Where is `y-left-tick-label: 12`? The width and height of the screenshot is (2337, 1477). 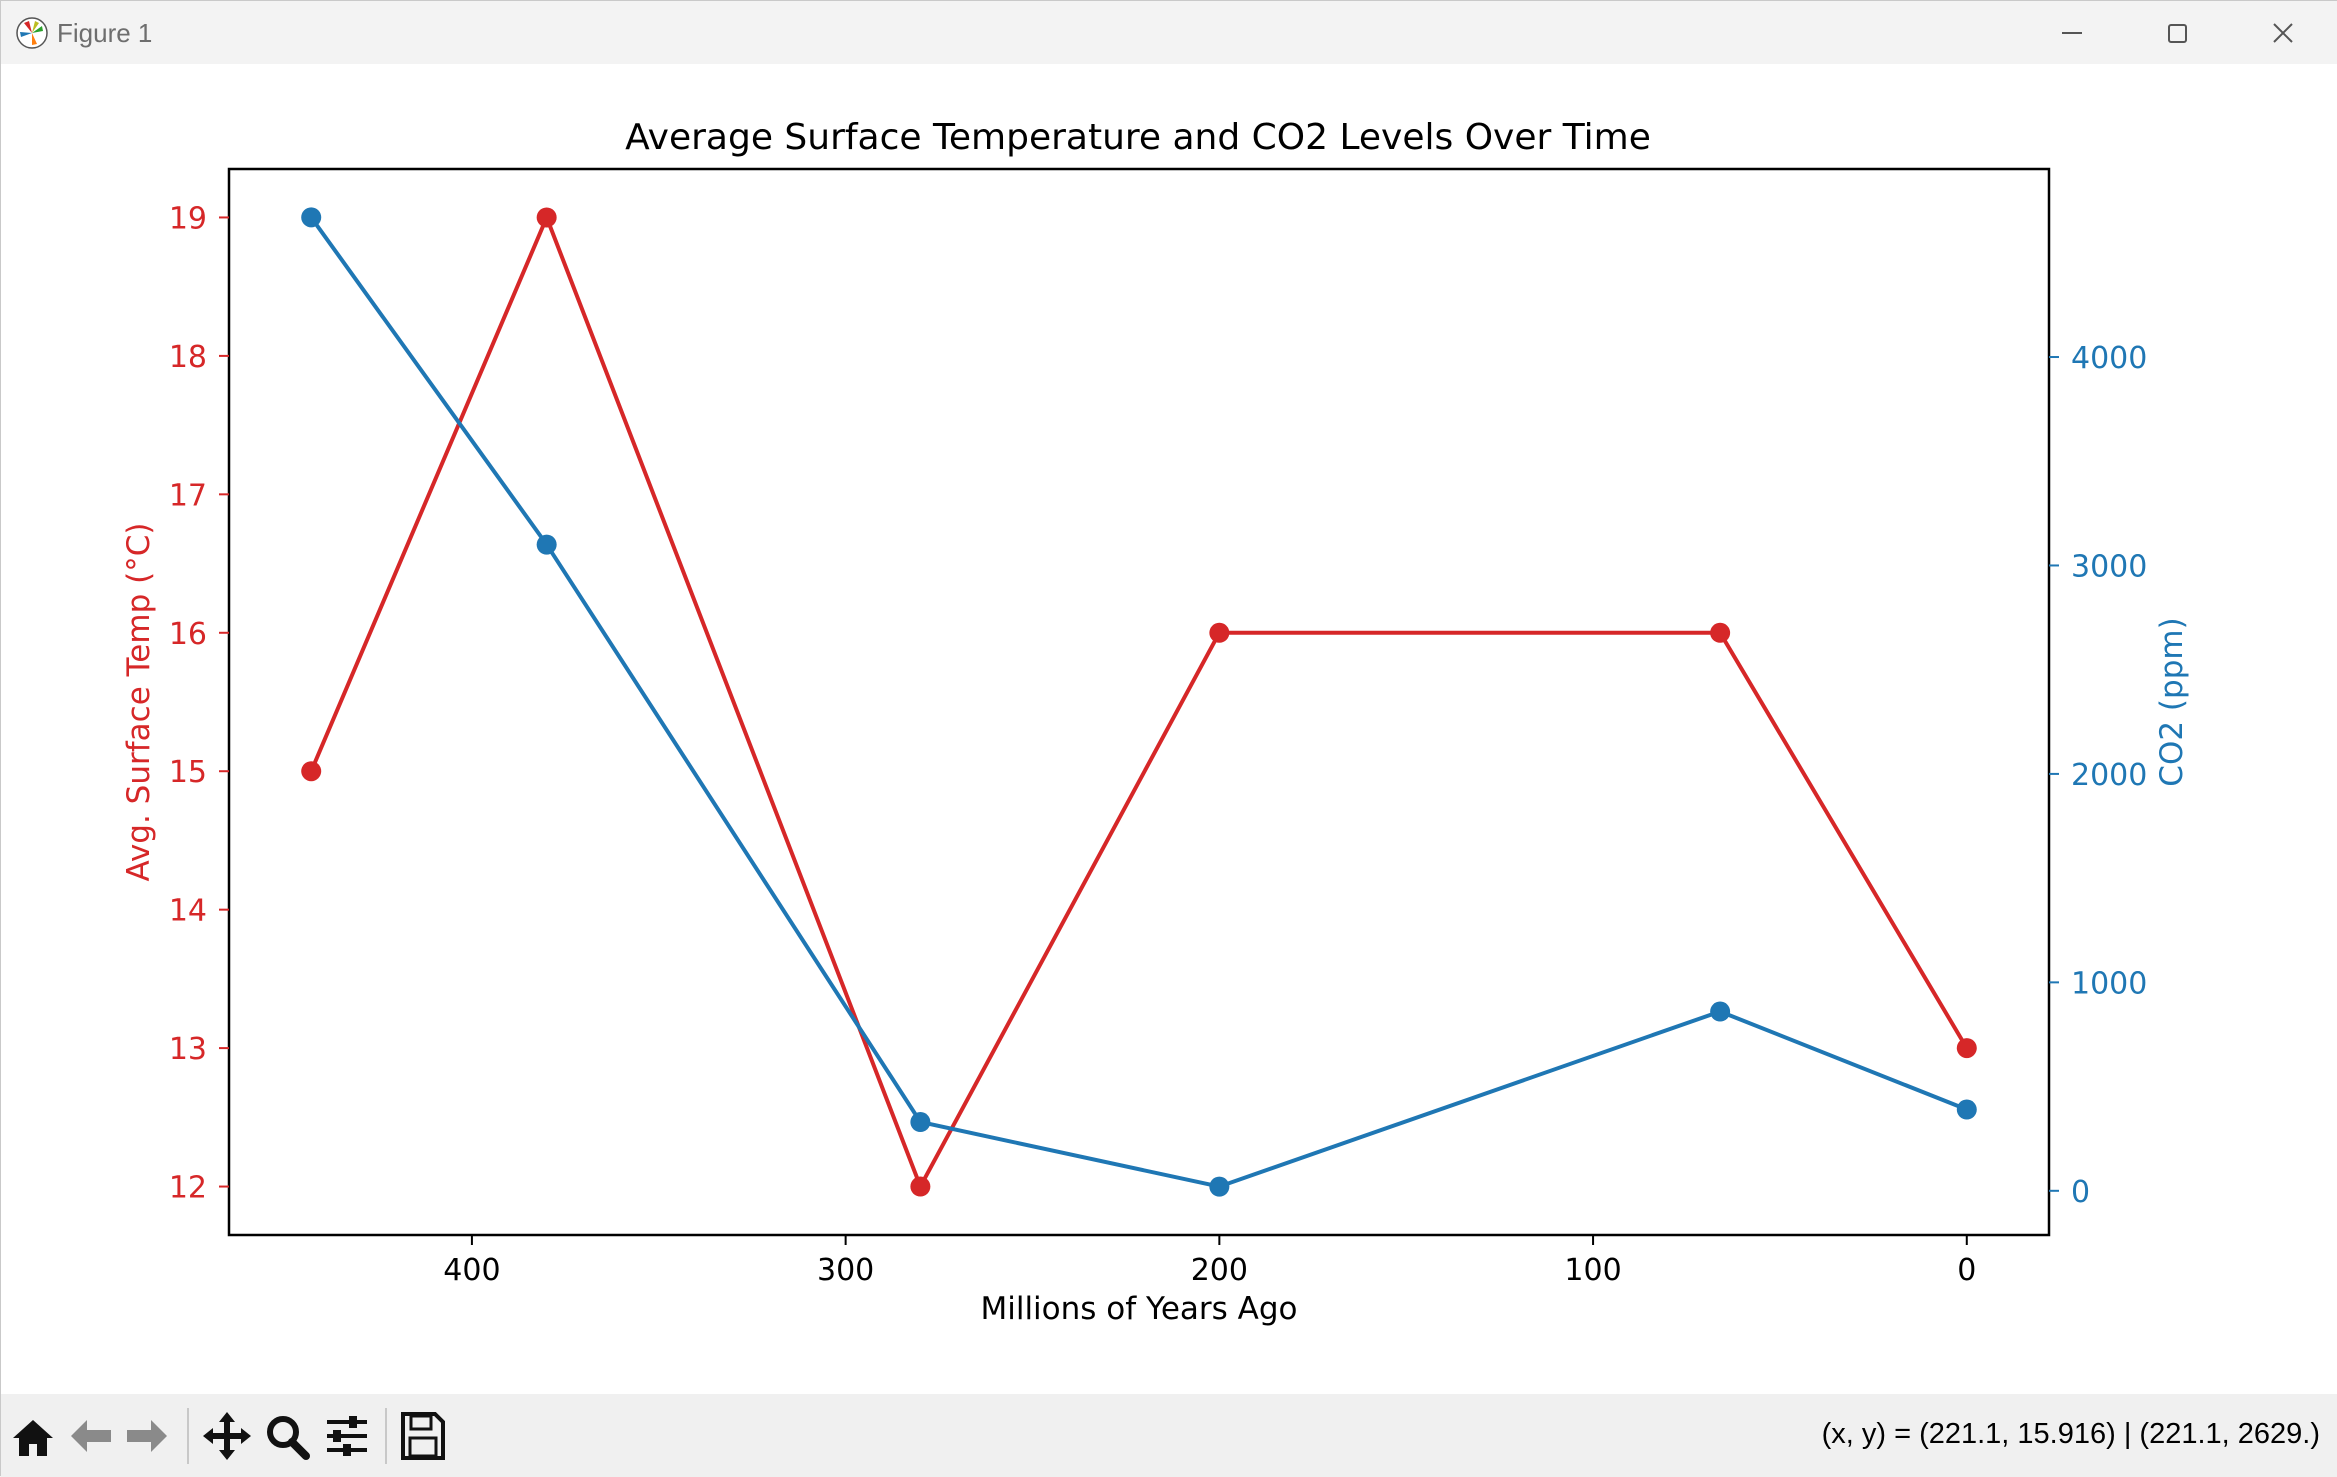
y-left-tick-label: 12 is located at coordinates (188, 1188).